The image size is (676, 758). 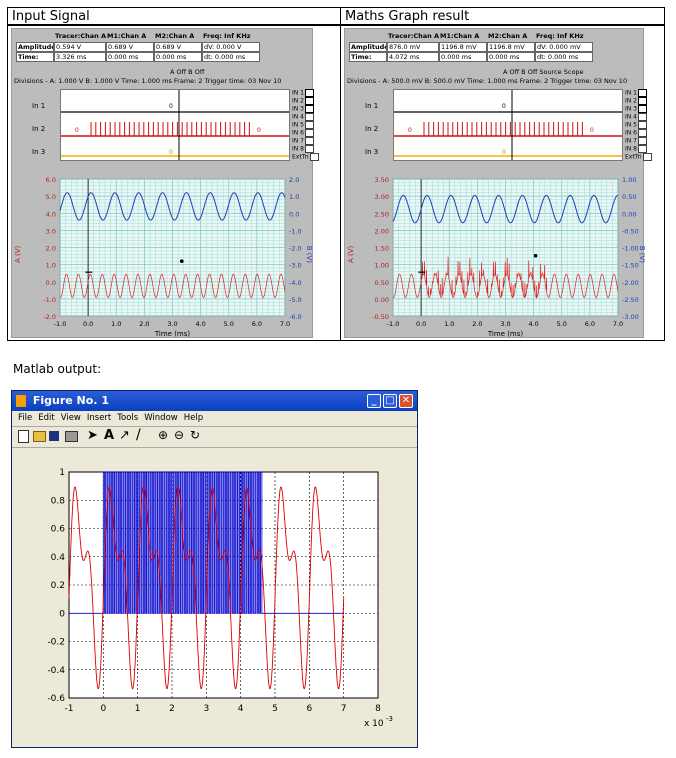 I want to click on y-tick-right: -5.0, so click(x=295, y=300).